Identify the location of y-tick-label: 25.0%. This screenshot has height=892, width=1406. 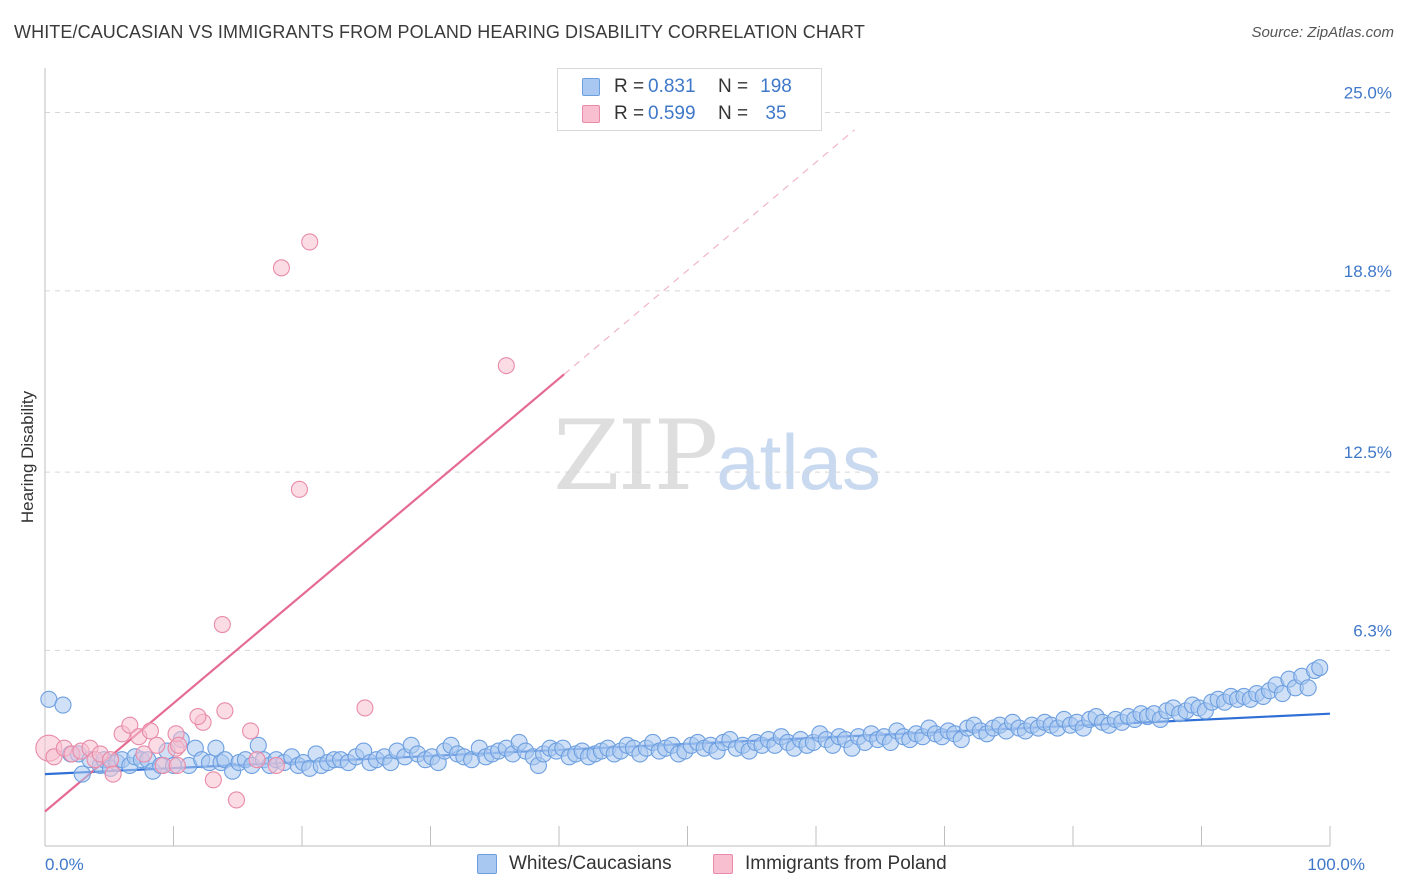
(1368, 93).